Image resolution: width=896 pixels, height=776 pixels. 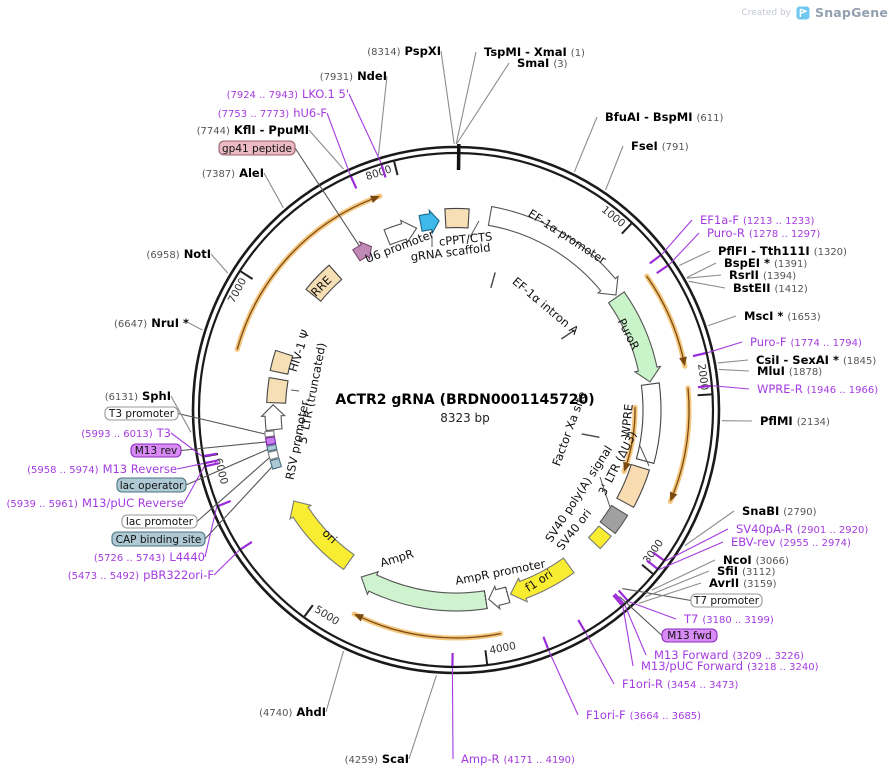 What do you see at coordinates (542, 580) in the screenshot?
I see `feature-f1-ori` at bounding box center [542, 580].